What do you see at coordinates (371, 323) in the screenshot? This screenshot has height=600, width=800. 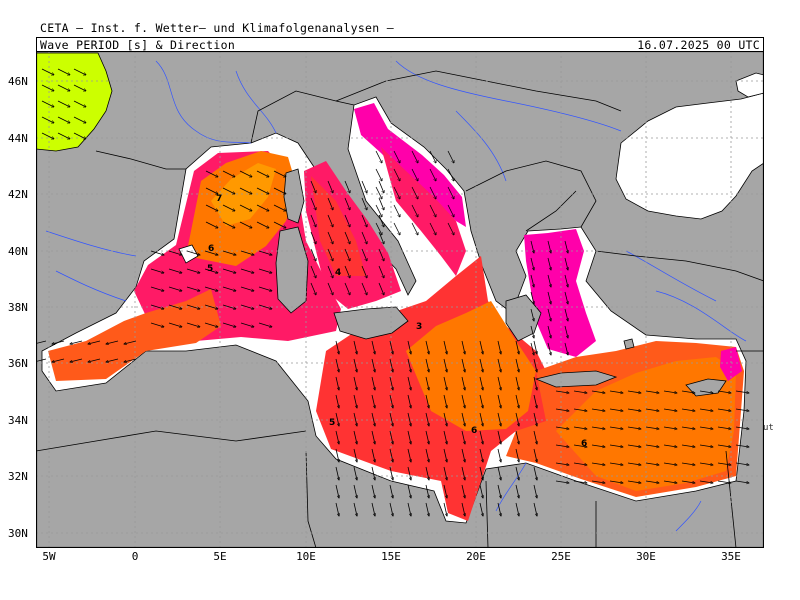 I see `sicily` at bounding box center [371, 323].